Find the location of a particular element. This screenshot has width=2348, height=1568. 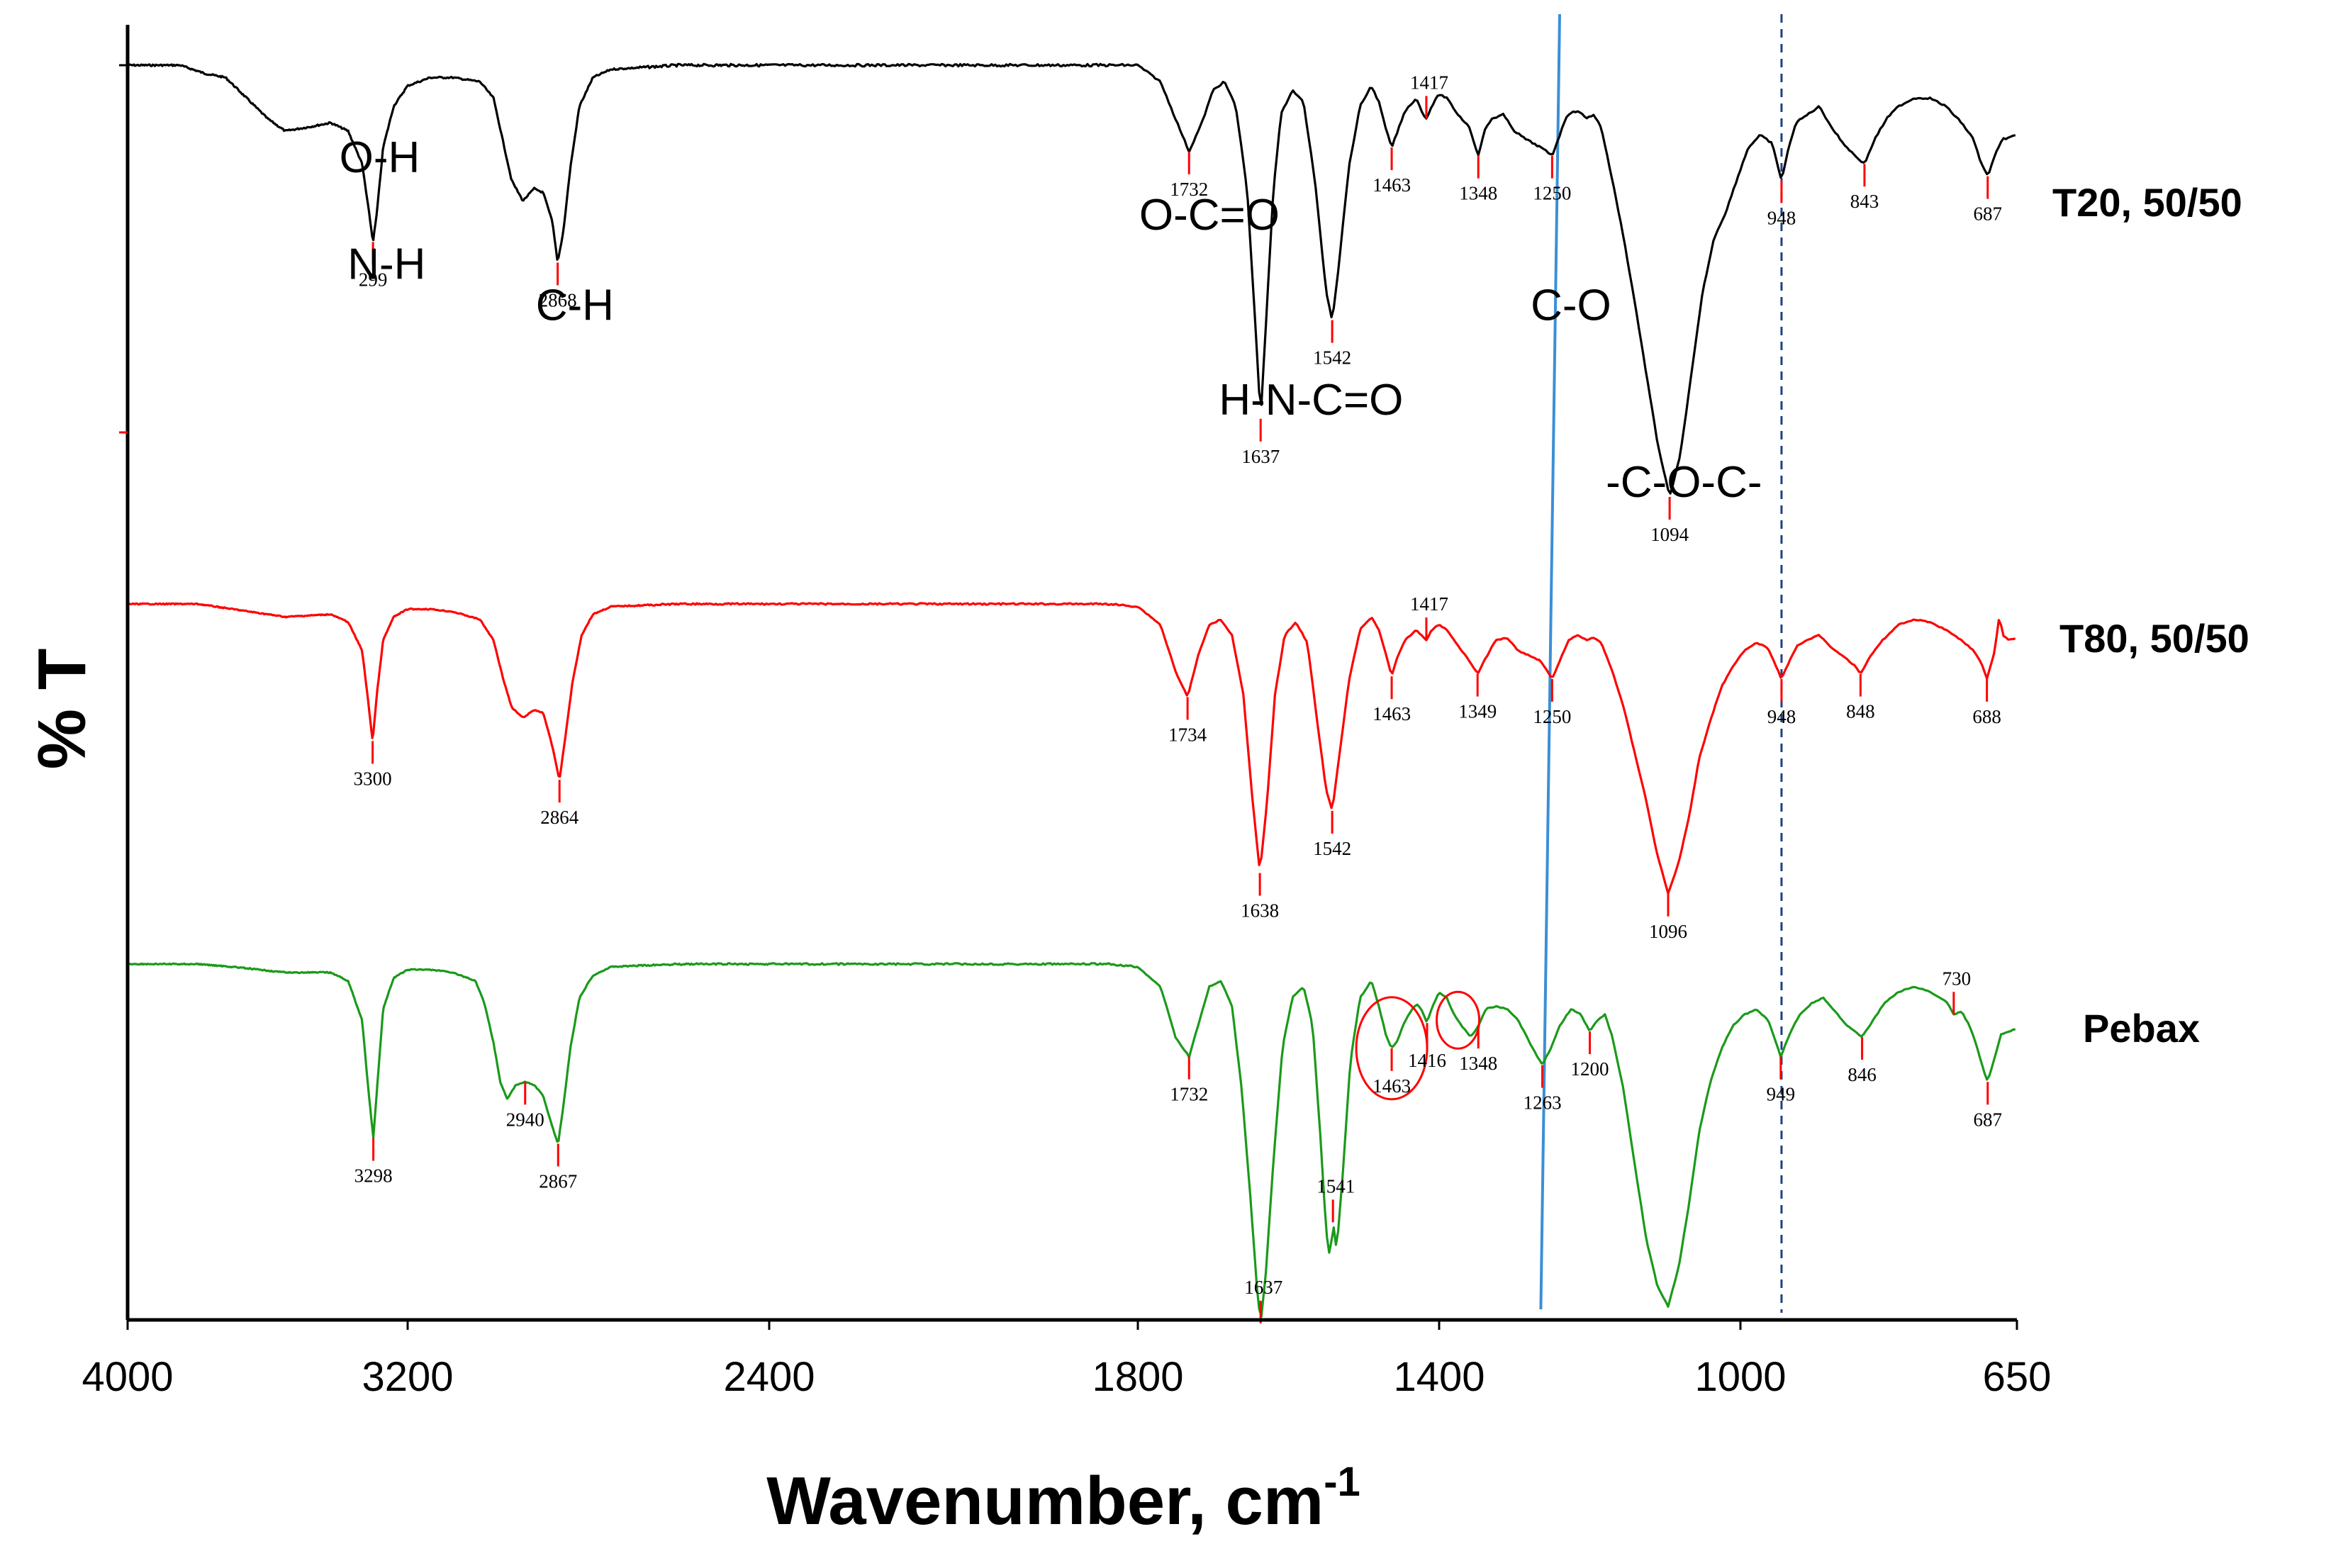

peak-label-0-5: 1463 is located at coordinates (1392, 185).